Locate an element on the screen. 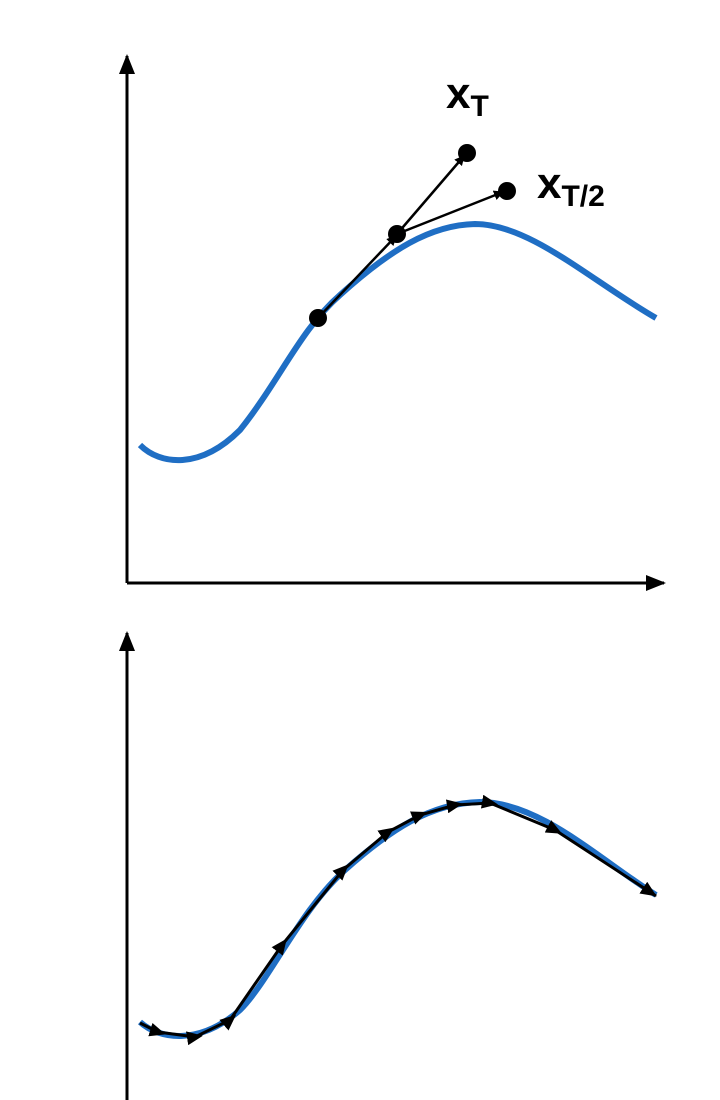 The width and height of the screenshot is (720, 1100). label-sub: T/2 is located at coordinates (582, 196).